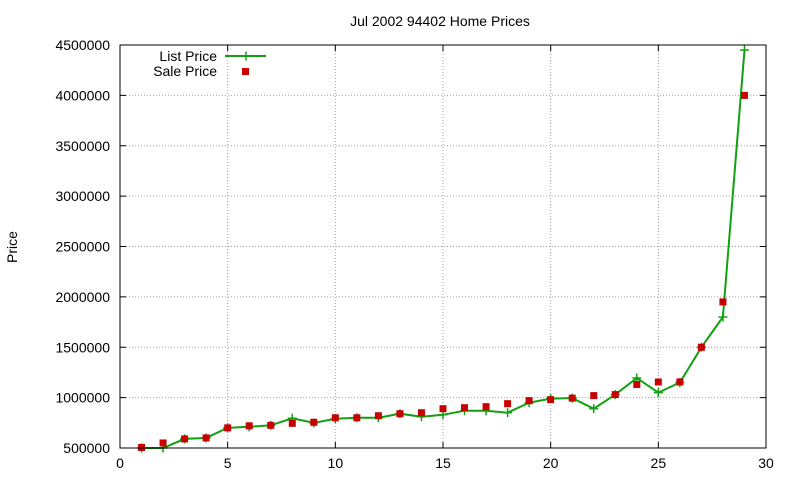  I want to click on legend-marker-list-price, so click(246, 56).